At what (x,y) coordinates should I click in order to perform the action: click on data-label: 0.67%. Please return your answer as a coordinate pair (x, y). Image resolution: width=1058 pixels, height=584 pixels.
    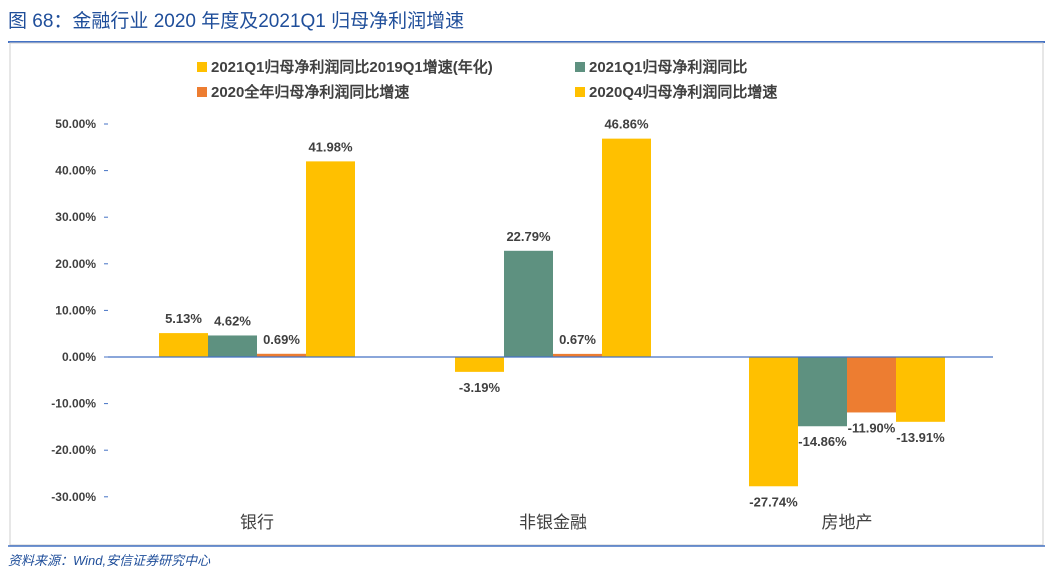
    Looking at the image, I should click on (577, 339).